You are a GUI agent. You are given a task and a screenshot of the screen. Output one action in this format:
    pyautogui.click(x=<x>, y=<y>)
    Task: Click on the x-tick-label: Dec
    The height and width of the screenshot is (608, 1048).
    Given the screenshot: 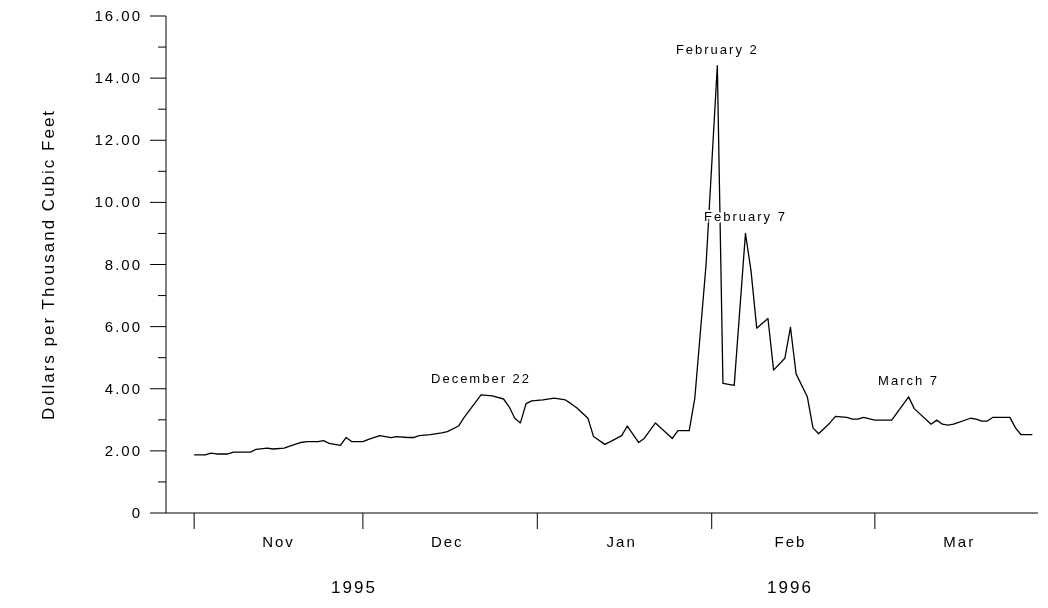 What is the action you would take?
    pyautogui.click(x=447, y=541)
    